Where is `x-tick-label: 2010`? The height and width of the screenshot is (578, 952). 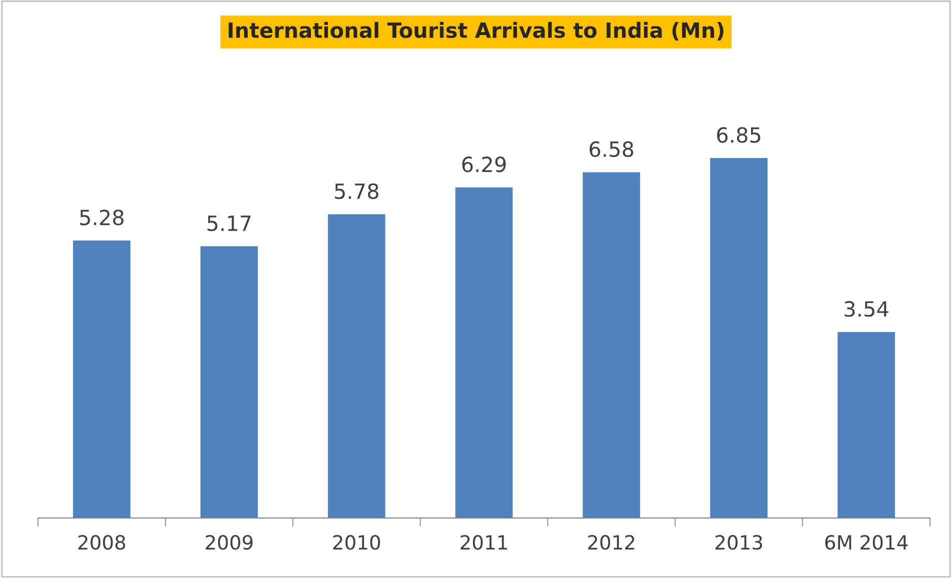
x-tick-label: 2010 is located at coordinates (356, 542).